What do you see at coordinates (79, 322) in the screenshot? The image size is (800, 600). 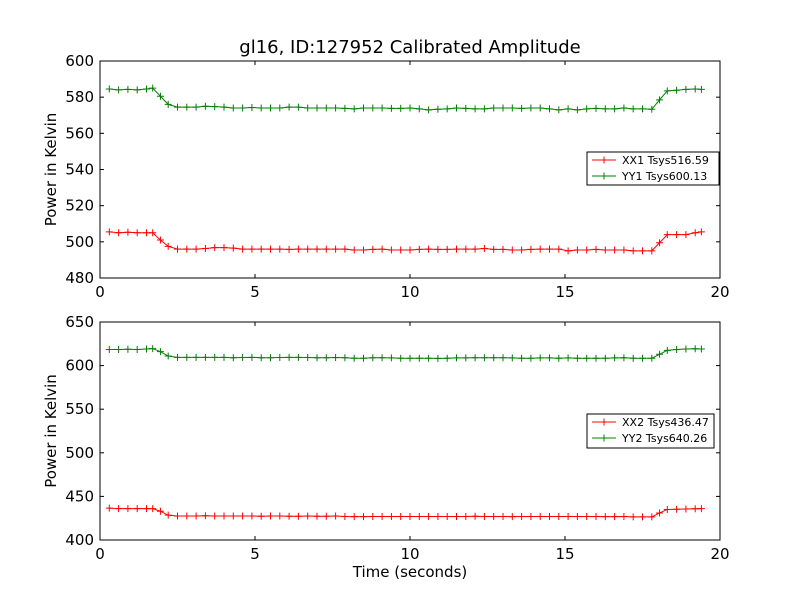 I see `y-tick-label-1-5: 650` at bounding box center [79, 322].